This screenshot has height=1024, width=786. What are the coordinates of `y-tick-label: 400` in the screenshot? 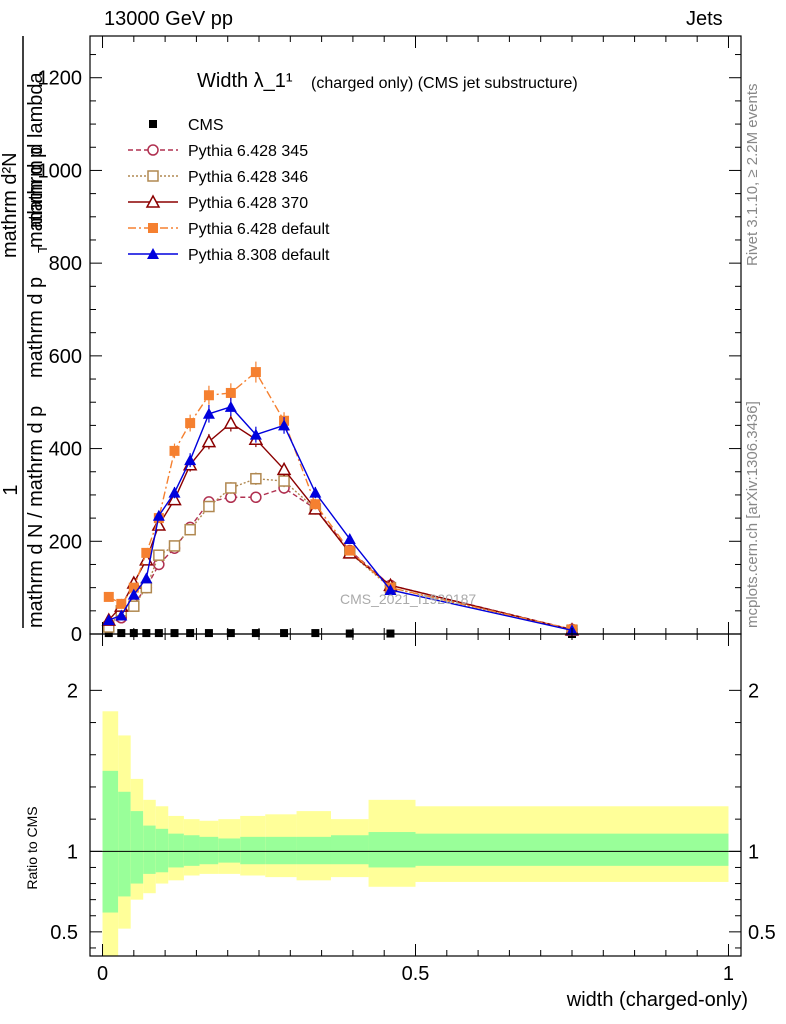 It's located at (65, 450).